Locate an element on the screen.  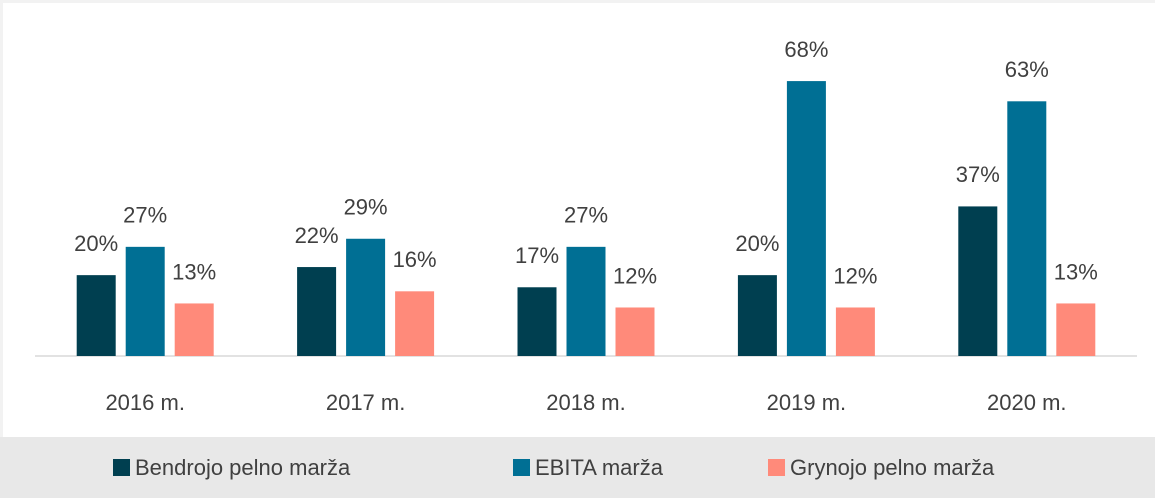
legend-band is located at coordinates (577, 467).